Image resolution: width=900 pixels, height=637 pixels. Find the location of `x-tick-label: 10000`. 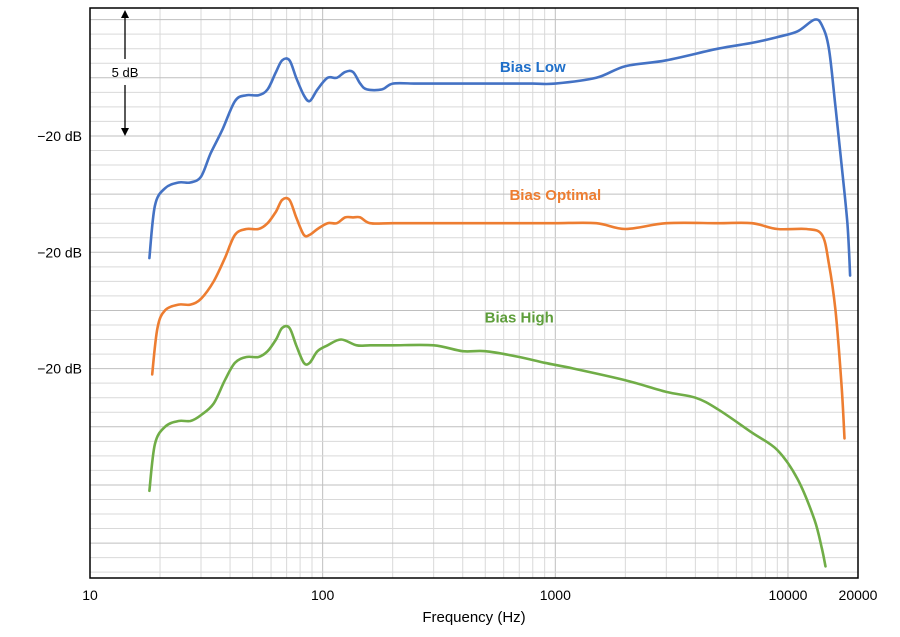

x-tick-label: 10000 is located at coordinates (787, 595).